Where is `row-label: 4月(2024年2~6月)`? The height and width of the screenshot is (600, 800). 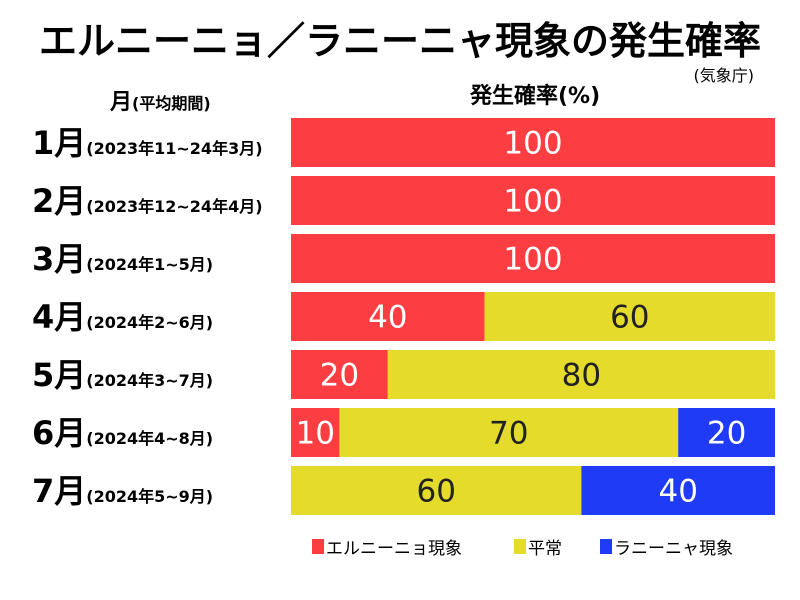 row-label: 4月(2024年2~6月) is located at coordinates (122, 315).